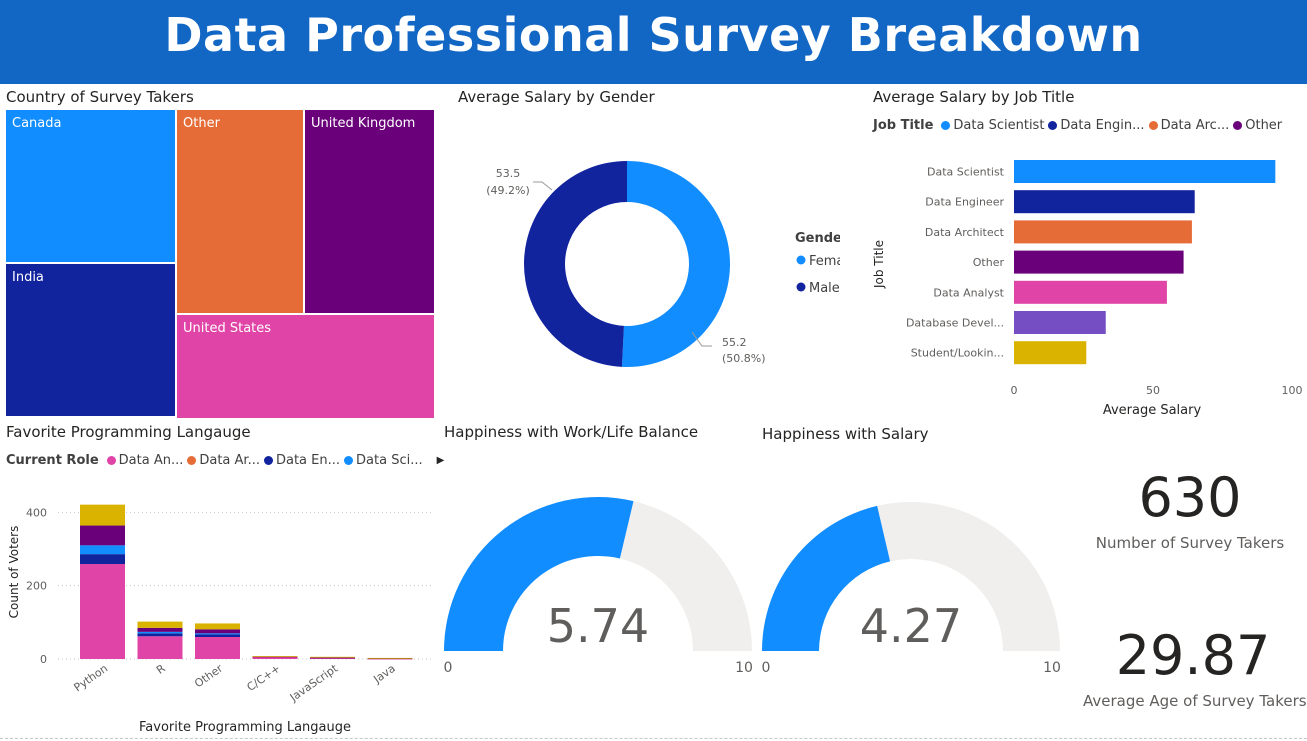  What do you see at coordinates (1193, 655) in the screenshot?
I see `kpi-avg-age-value: 29.87` at bounding box center [1193, 655].